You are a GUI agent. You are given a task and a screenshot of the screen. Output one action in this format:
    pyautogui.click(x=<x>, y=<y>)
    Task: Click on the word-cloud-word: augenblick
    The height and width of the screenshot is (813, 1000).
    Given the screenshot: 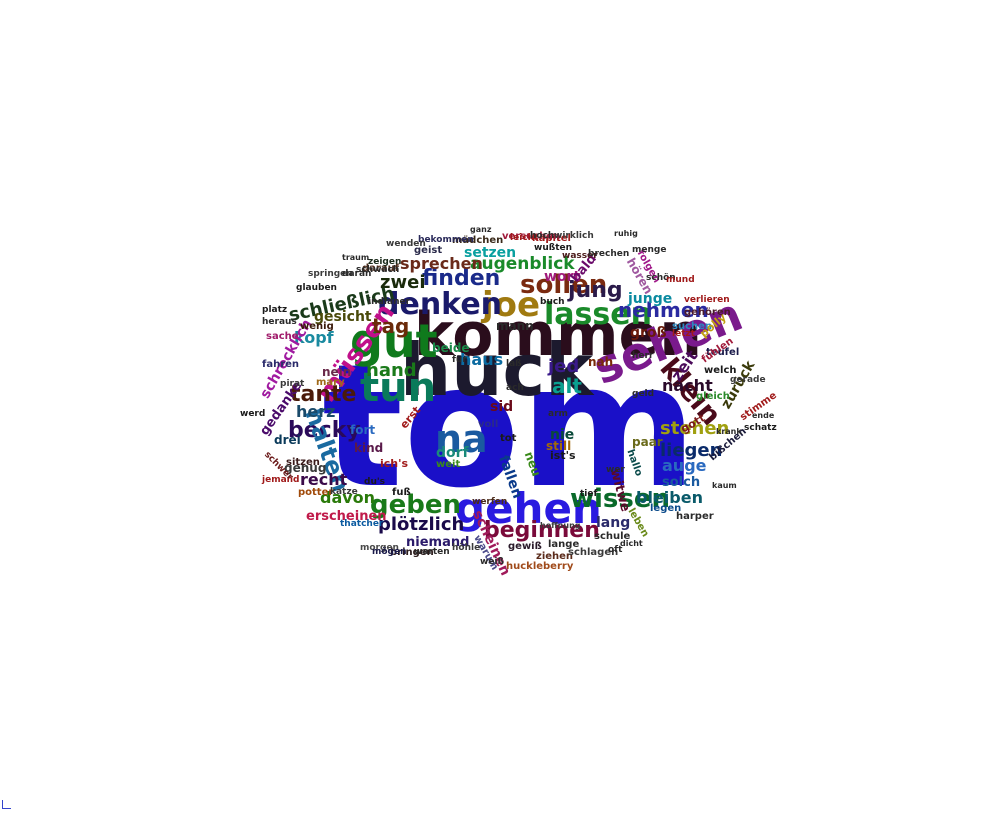 What is the action you would take?
    pyautogui.click(x=522, y=264)
    